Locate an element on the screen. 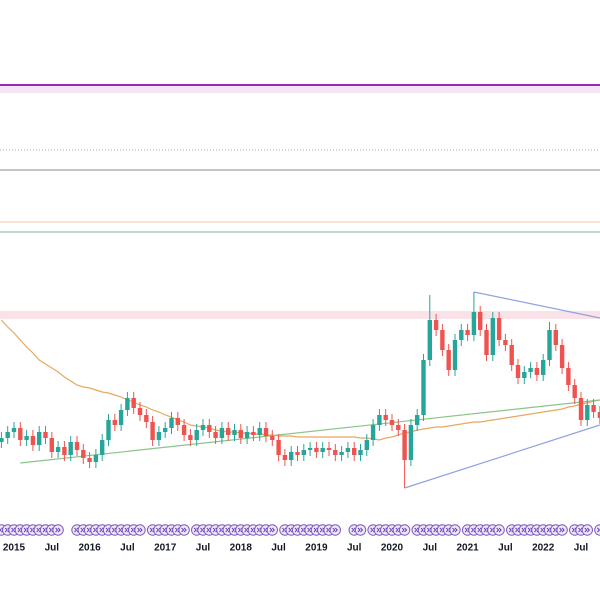 Image resolution: width=600 pixels, height=600 pixels. x-tick-label: 2022 is located at coordinates (543, 548).